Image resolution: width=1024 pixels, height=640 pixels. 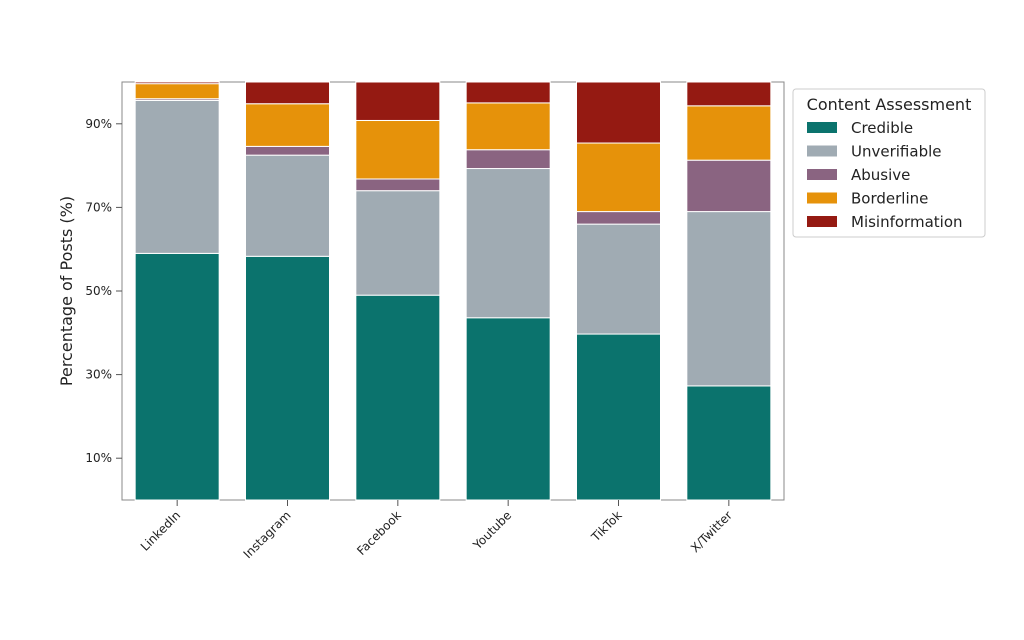 What do you see at coordinates (618, 279) in the screenshot?
I see `bar-tiktok-unverifiable` at bounding box center [618, 279].